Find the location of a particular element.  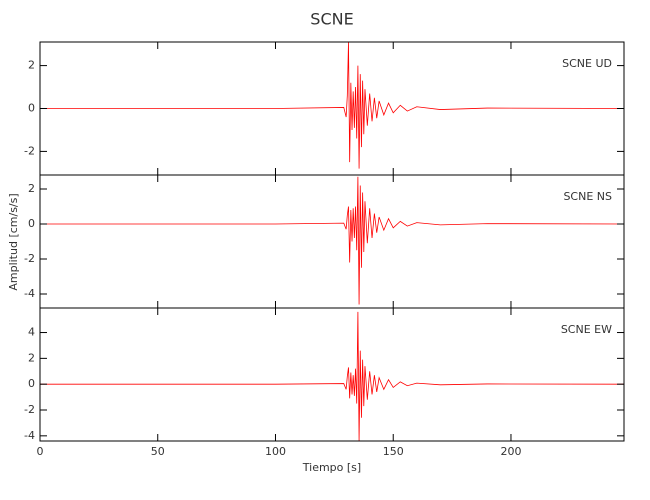

y-axis-label: Amplitud [cm/s/s] is located at coordinates (13, 241).